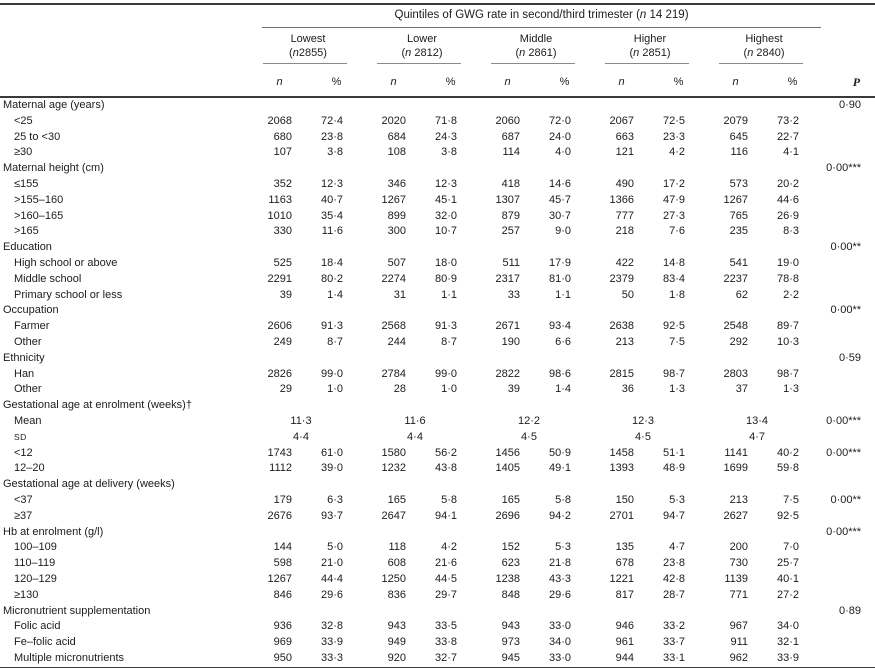 This screenshot has height=668, width=875. What do you see at coordinates (331, 199) in the screenshot?
I see `pct-value-cell: 40·7` at bounding box center [331, 199].